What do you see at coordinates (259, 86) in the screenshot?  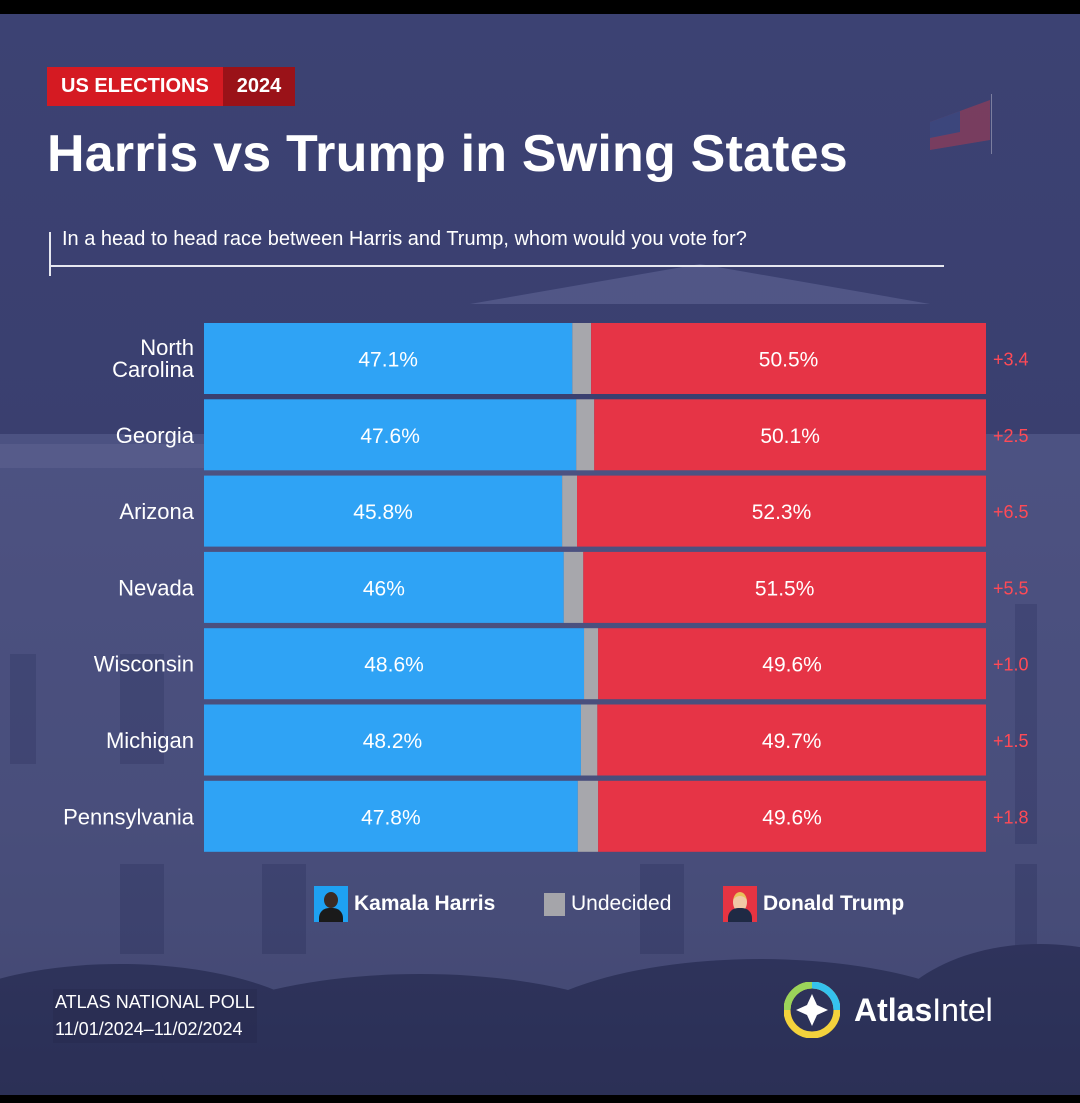 I see `tag-year: 2024` at bounding box center [259, 86].